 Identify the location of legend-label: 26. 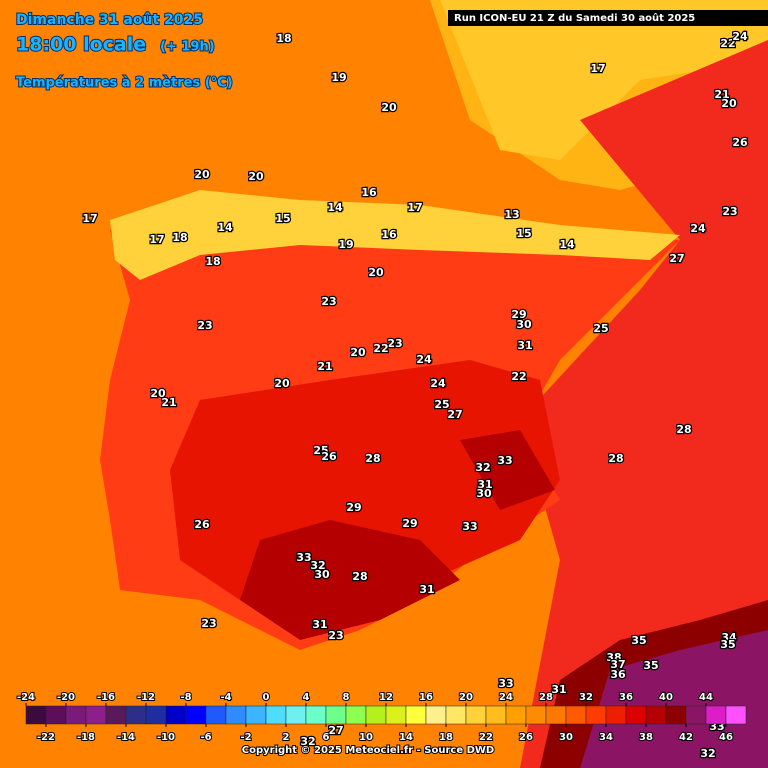
(526, 737).